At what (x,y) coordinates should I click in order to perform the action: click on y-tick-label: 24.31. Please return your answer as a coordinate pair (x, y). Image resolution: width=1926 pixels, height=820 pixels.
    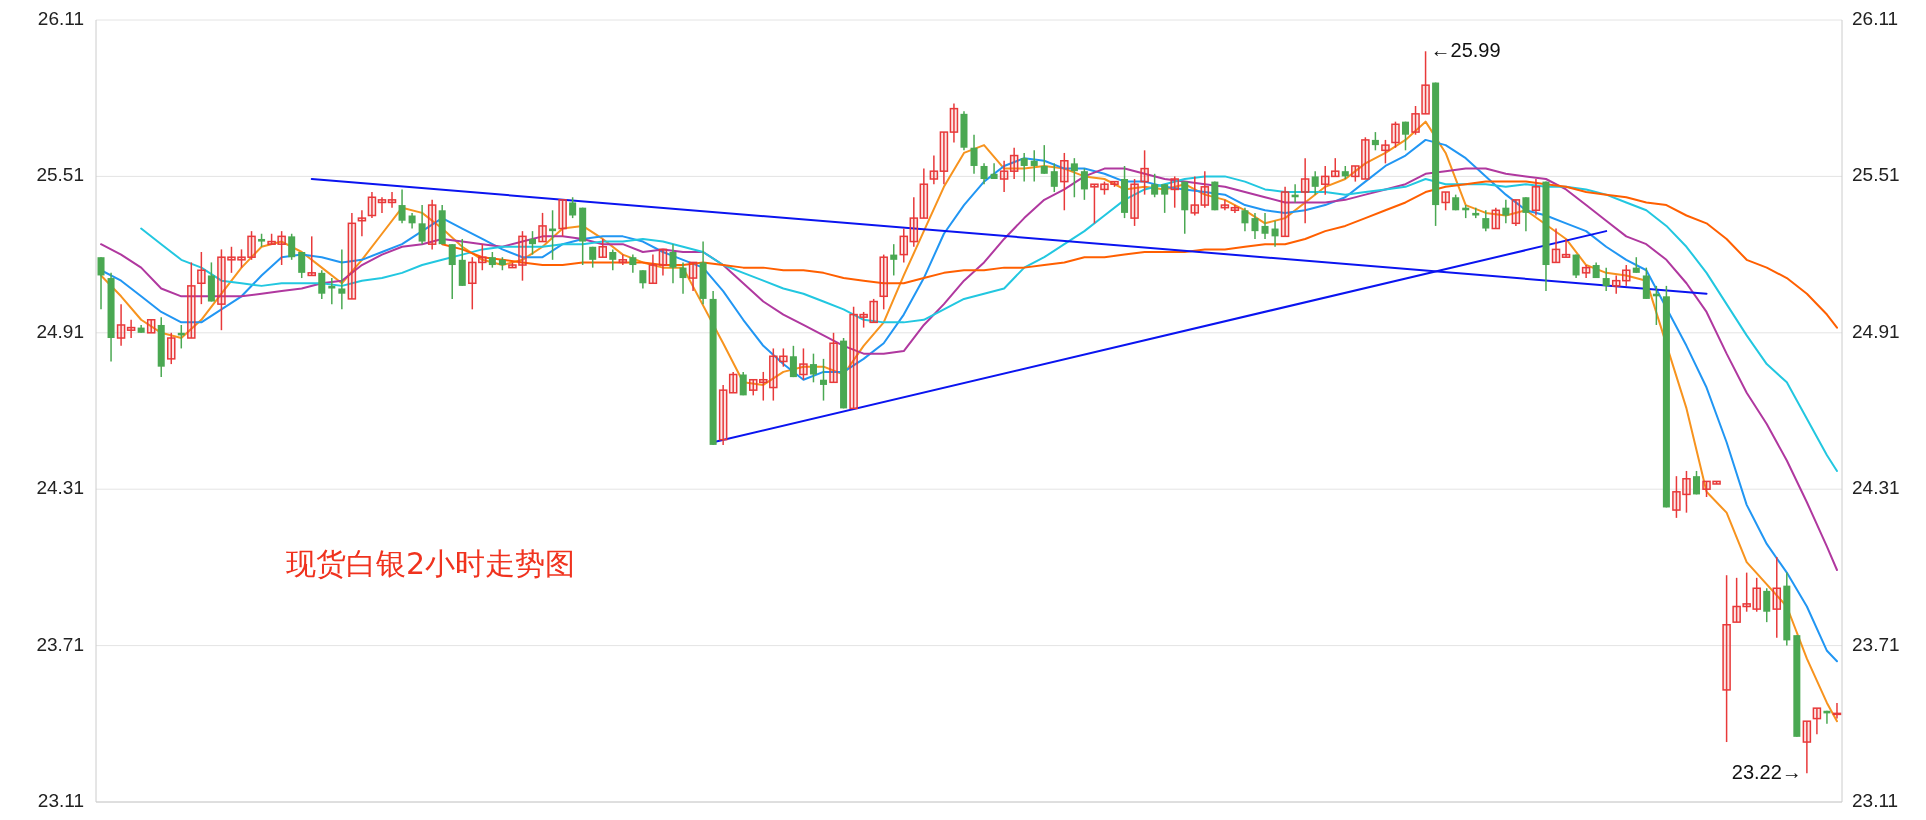
    Looking at the image, I should click on (60, 488).